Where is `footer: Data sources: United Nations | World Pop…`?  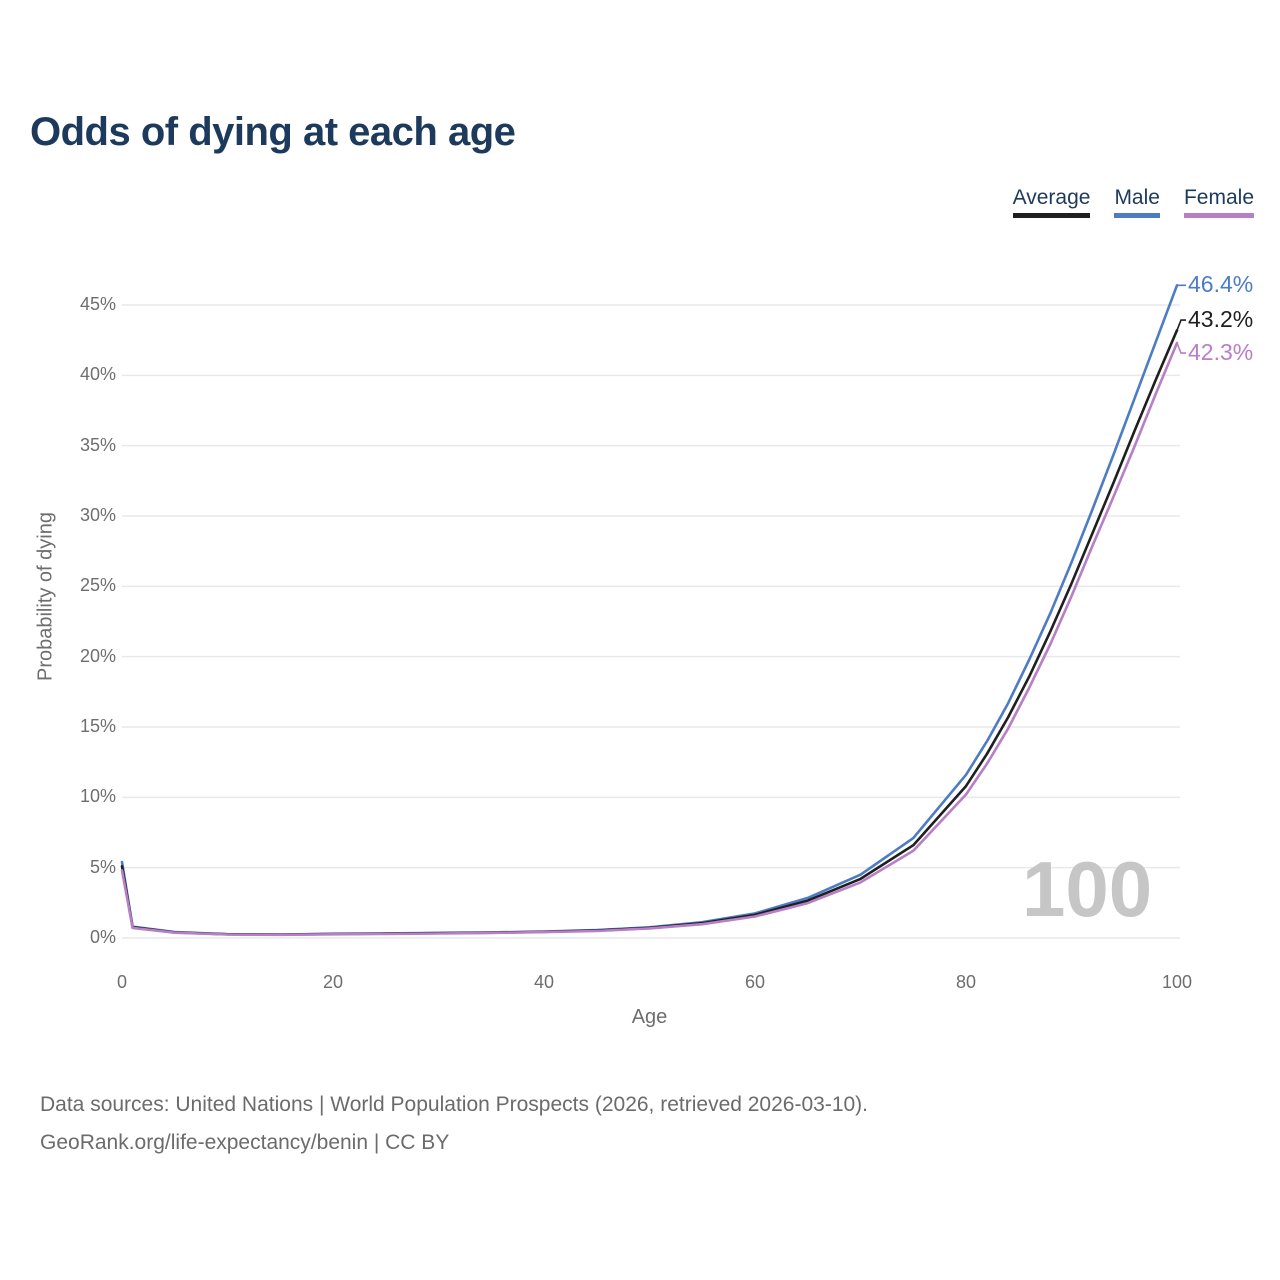
footer: Data sources: United Nations | World Pop… is located at coordinates (454, 1124).